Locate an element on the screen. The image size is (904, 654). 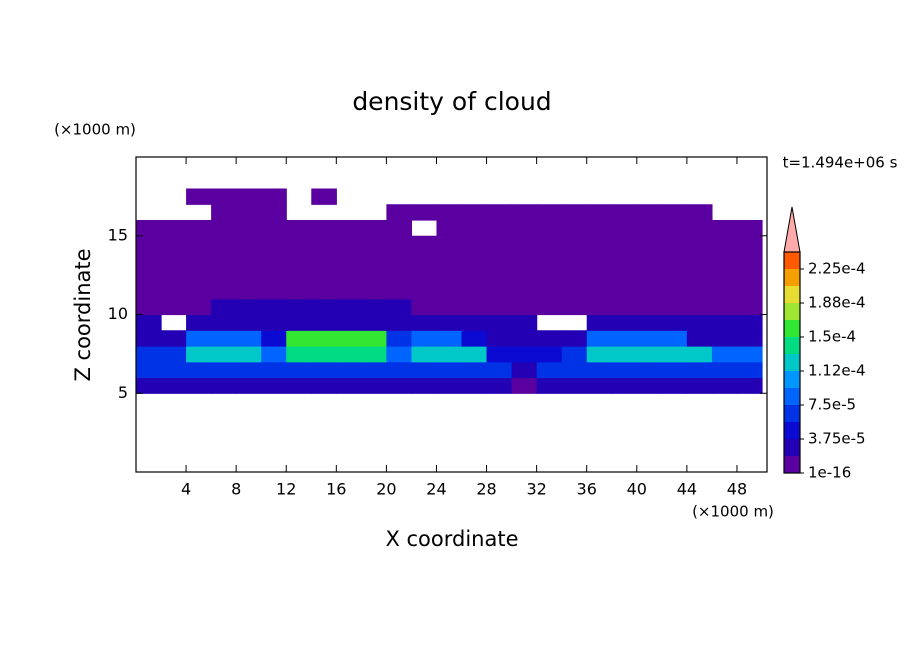
y-unit: (×1000 m) is located at coordinates (95, 130).